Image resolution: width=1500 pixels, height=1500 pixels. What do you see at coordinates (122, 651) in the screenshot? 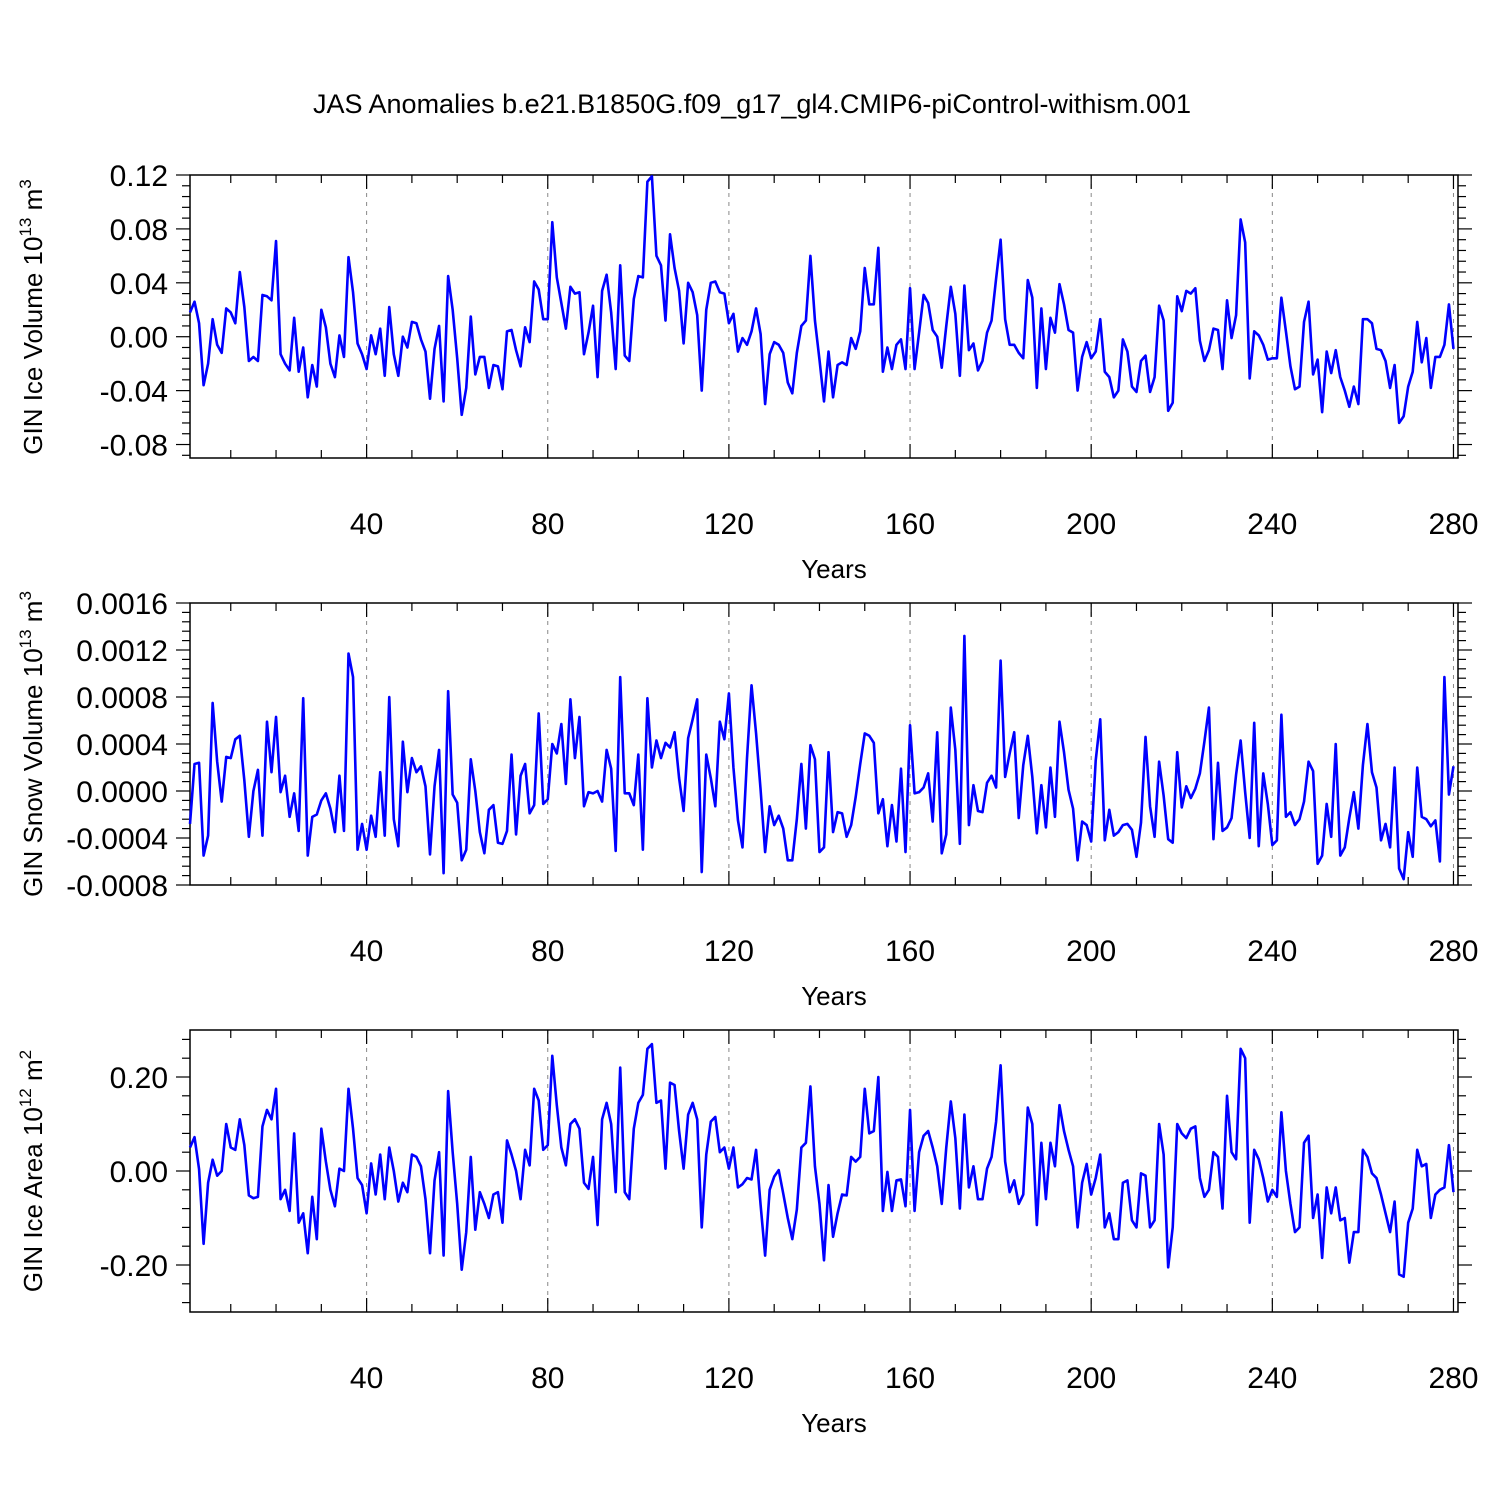
I see `y-tick-label: 0.0012` at bounding box center [122, 651].